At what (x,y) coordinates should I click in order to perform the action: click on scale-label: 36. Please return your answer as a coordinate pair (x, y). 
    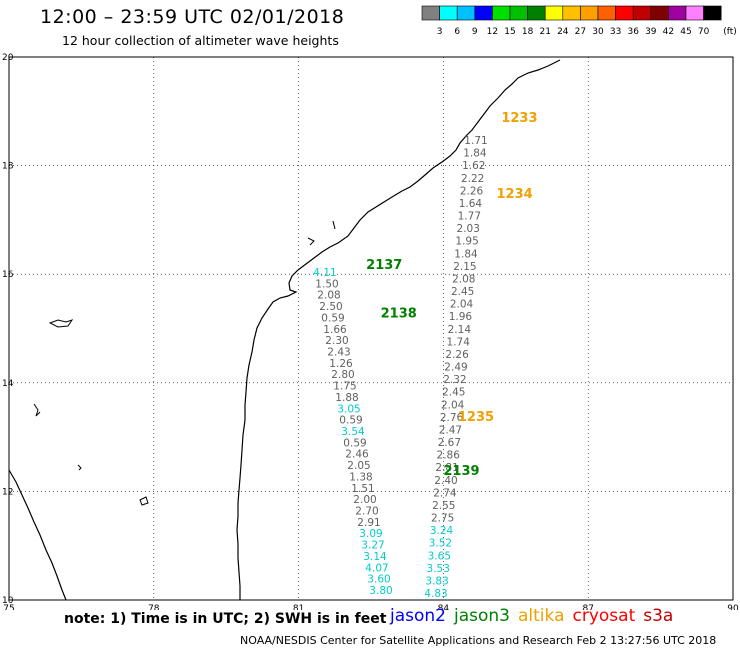
    Looking at the image, I should click on (633, 32).